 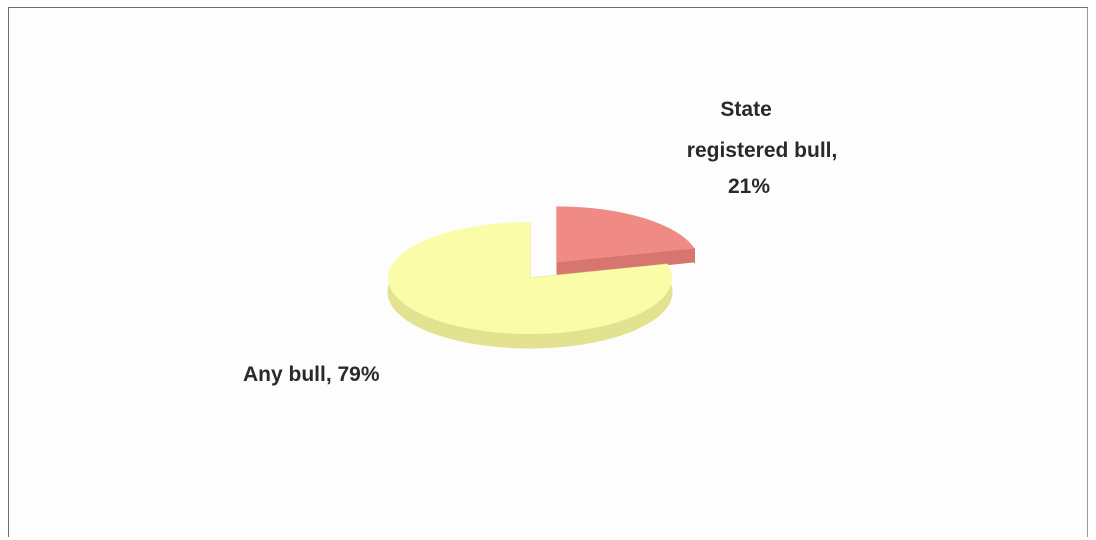 I want to click on slice-label-any-bull: Any bull, 79%, so click(x=311, y=374).